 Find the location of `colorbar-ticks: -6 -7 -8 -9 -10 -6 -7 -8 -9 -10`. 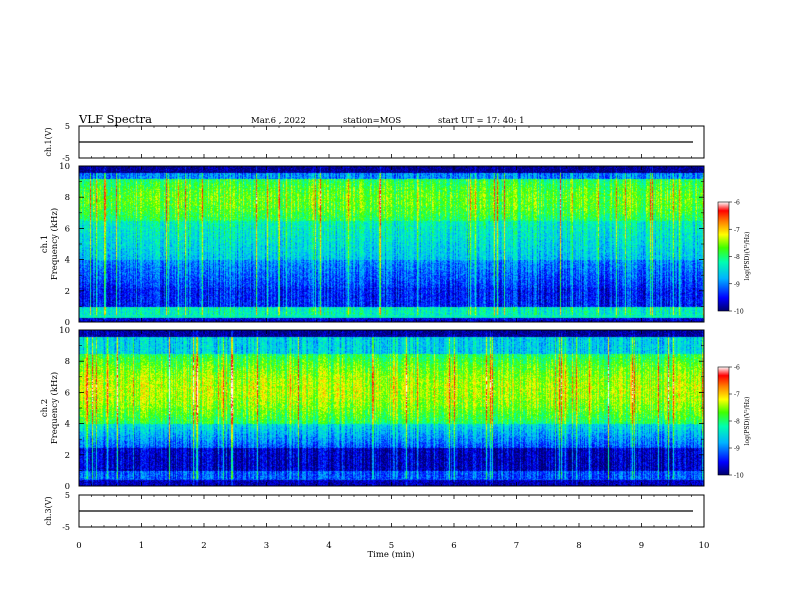

colorbar-ticks: -6 -7 -8 -9 -10 -6 -7 -8 -9 -10 is located at coordinates (736, 340).